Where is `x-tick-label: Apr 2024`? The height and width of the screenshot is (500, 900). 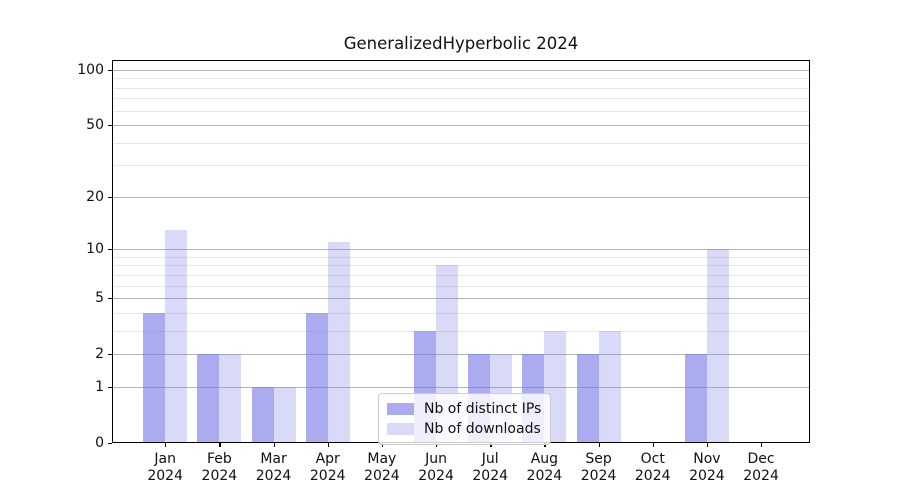
x-tick-label: Apr 2024 is located at coordinates (327, 467).